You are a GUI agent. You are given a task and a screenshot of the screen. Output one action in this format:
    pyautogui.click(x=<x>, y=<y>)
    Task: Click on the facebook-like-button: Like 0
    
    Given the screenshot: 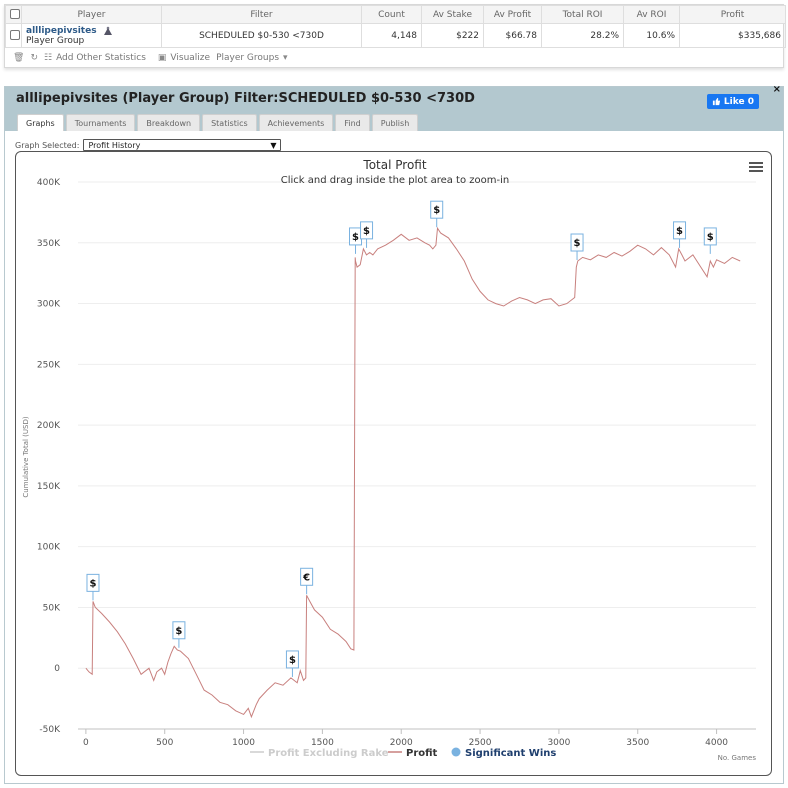 What is the action you would take?
    pyautogui.click(x=732, y=101)
    